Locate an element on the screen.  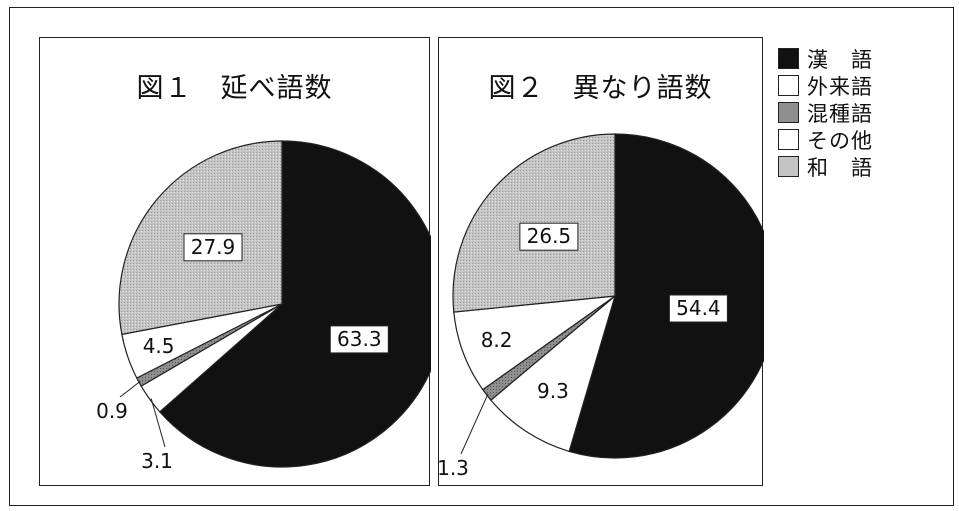
legend: 漢 語 外来語 混種語 その他 和 語 is located at coordinates (825, 112).